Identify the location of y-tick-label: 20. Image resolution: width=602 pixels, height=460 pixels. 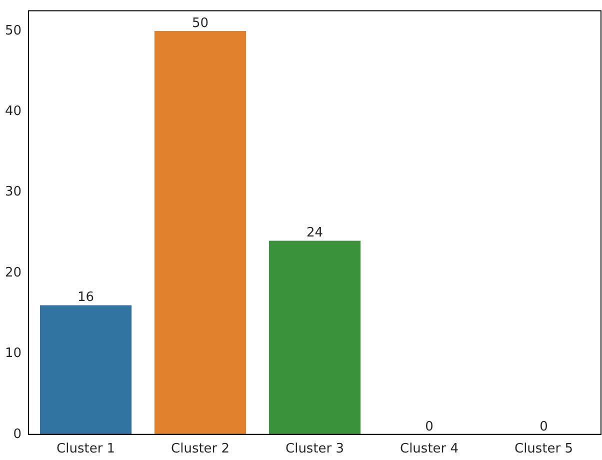
(13, 272).